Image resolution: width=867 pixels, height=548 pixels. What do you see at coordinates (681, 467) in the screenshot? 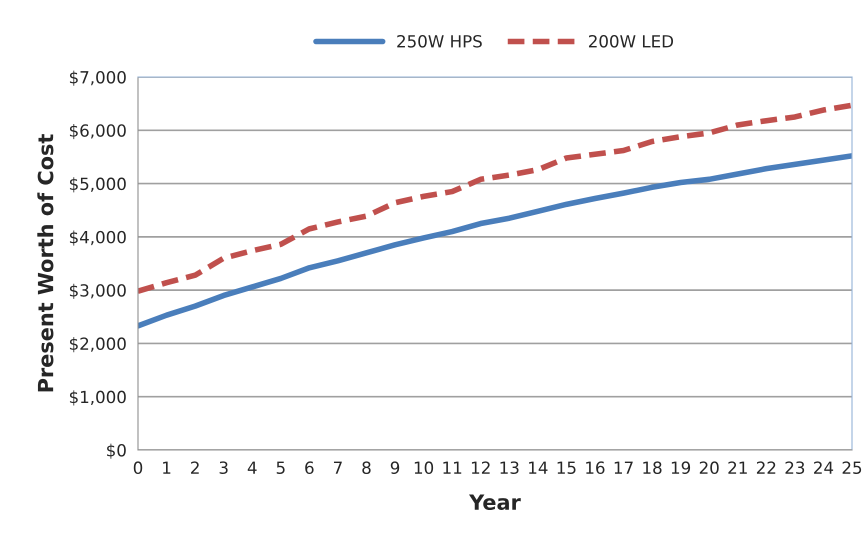
I see `x-tick-label: 19` at bounding box center [681, 467].